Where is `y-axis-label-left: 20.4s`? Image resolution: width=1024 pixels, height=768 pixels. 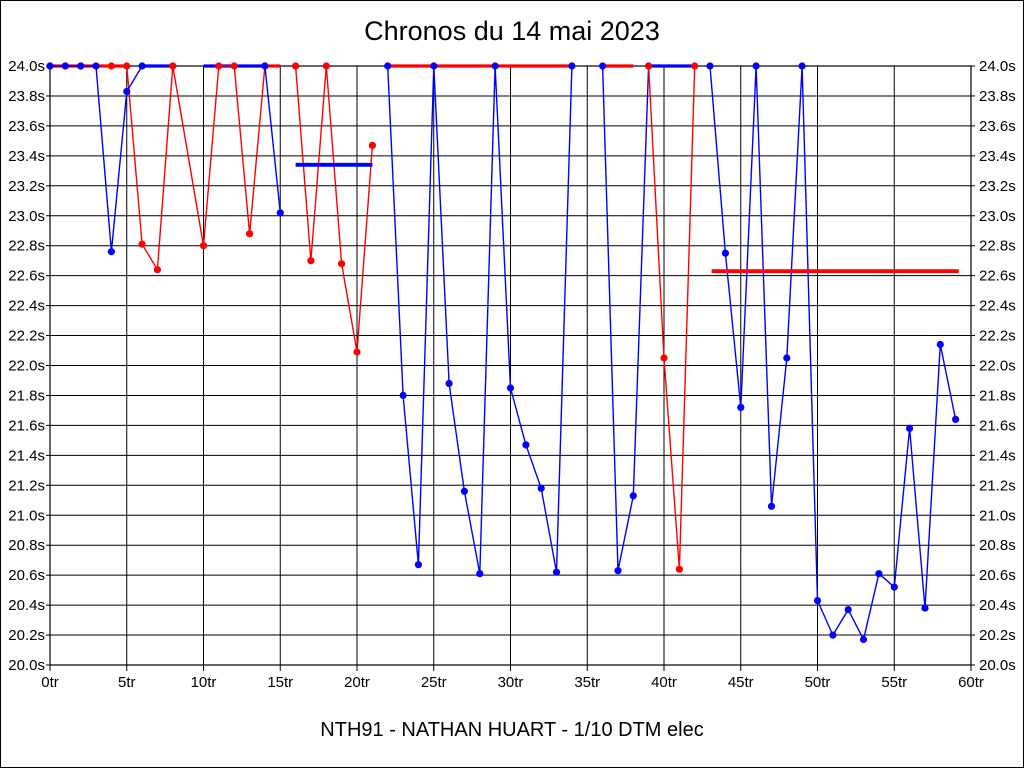
y-axis-label-left: 20.4s is located at coordinates (26, 605).